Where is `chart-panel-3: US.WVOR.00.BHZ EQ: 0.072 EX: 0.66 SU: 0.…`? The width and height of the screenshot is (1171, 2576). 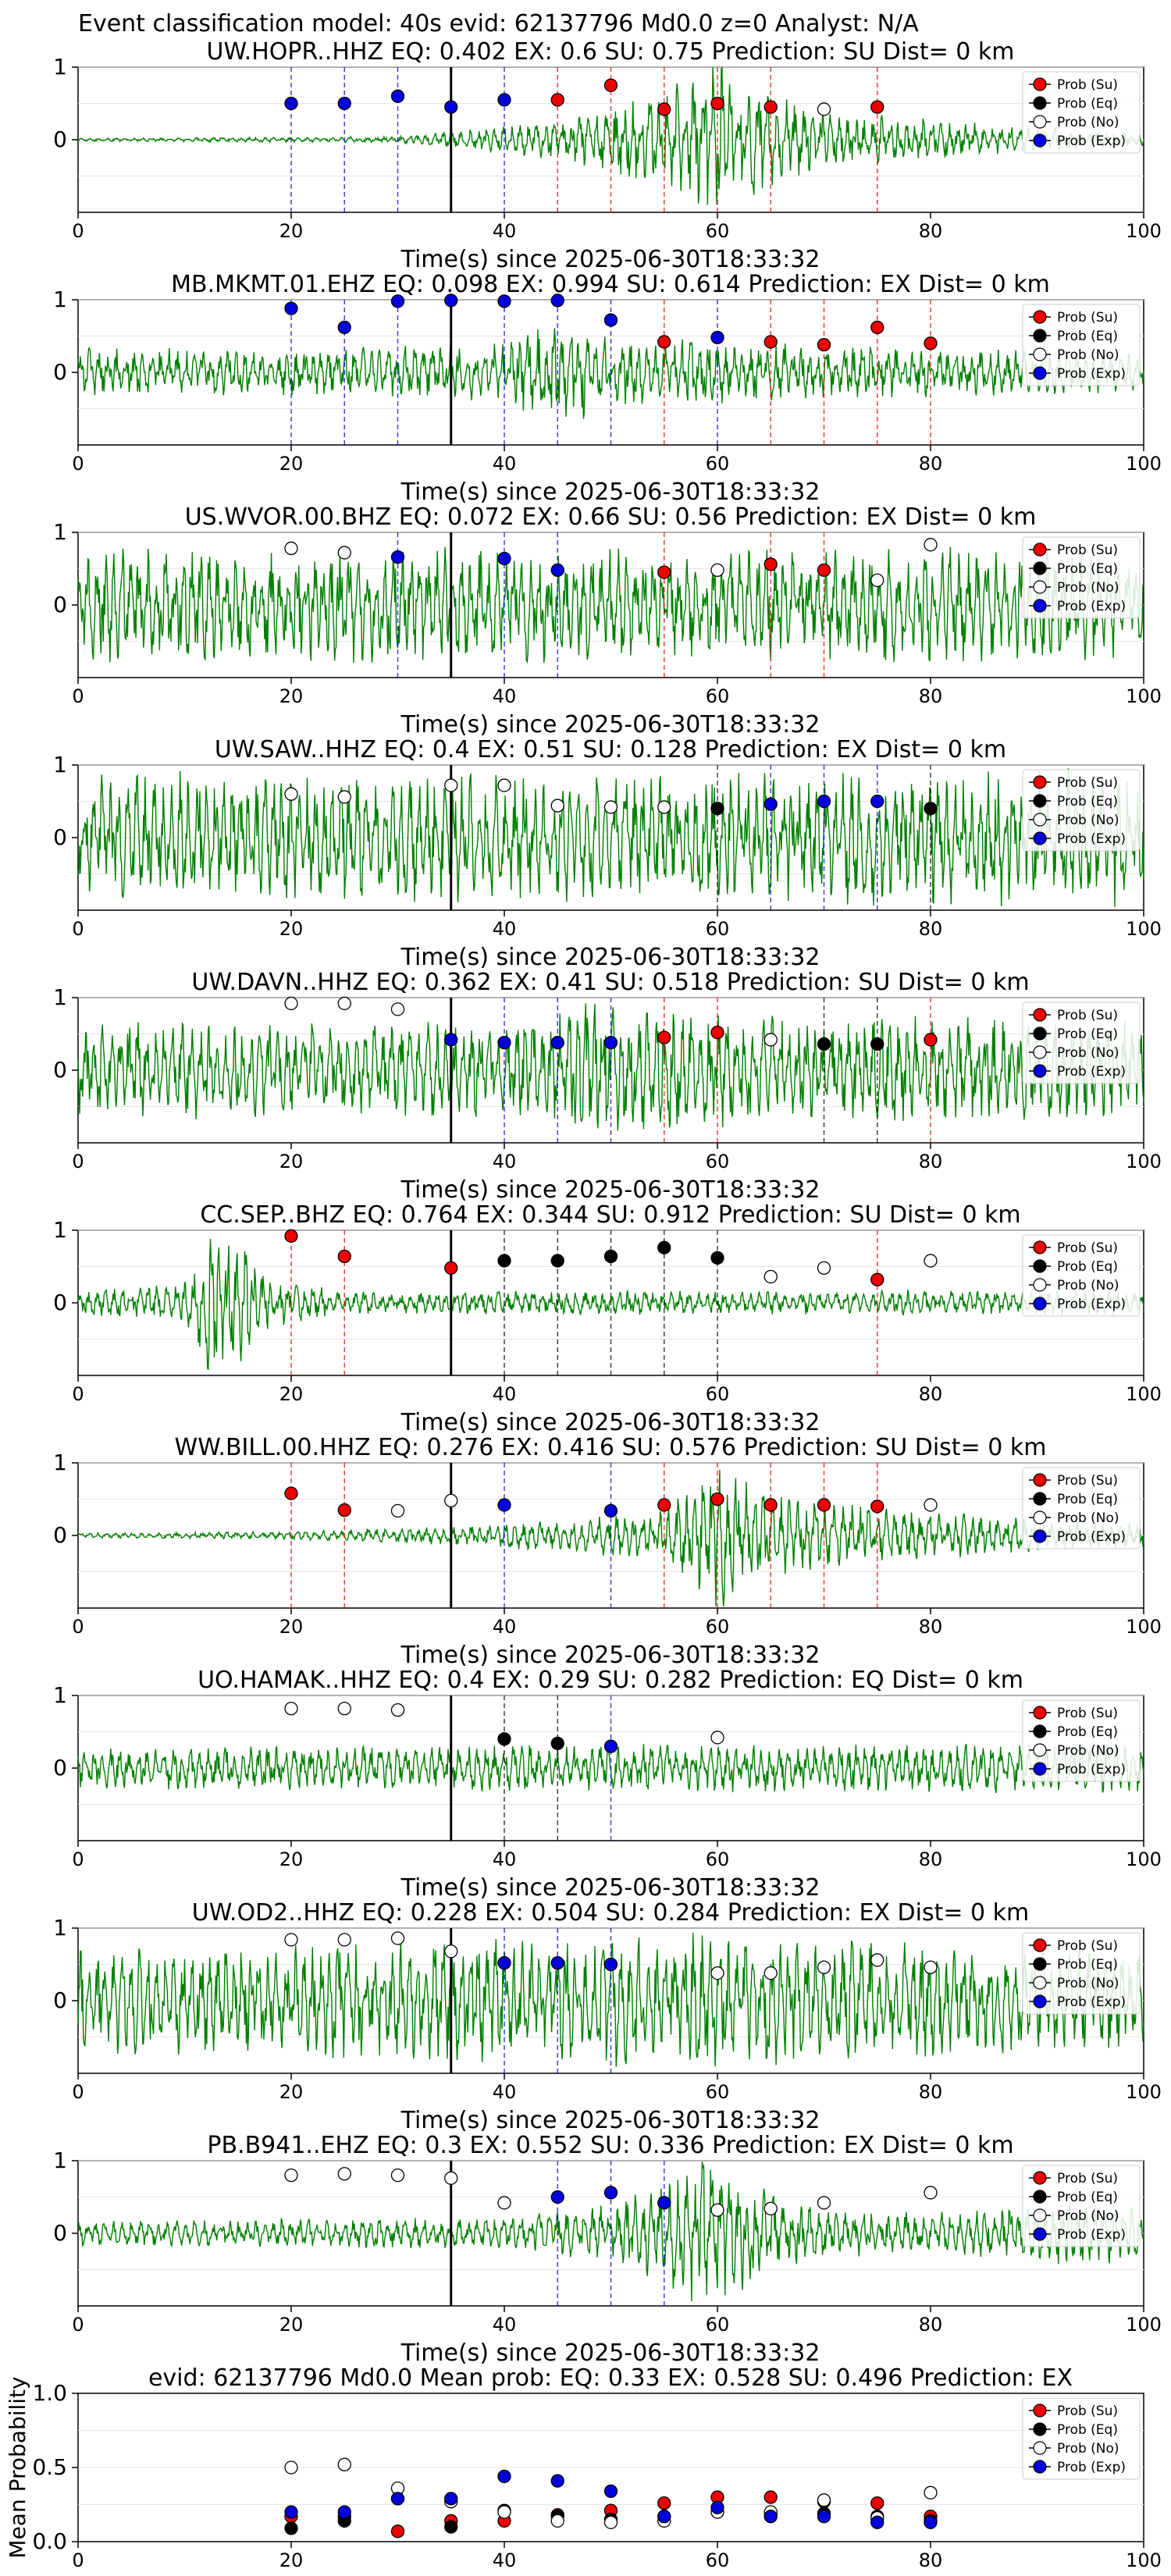 chart-panel-3: US.WVOR.00.BHZ EQ: 0.072 EX: 0.66 SU: 0.… is located at coordinates (607, 620).